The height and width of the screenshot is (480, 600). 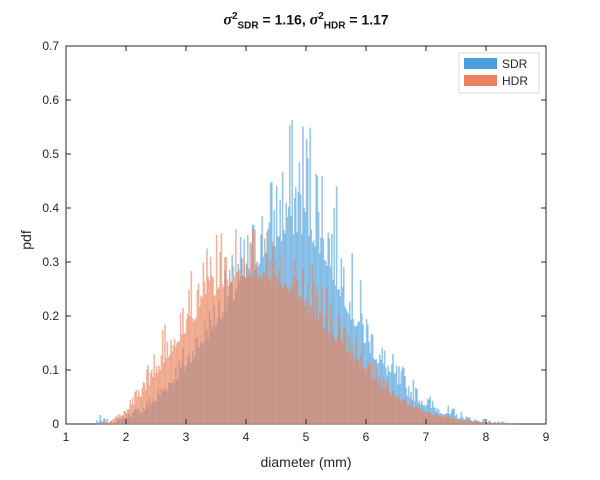 What do you see at coordinates (314, 20) in the screenshot?
I see `title-sigma-2: σ` at bounding box center [314, 20].